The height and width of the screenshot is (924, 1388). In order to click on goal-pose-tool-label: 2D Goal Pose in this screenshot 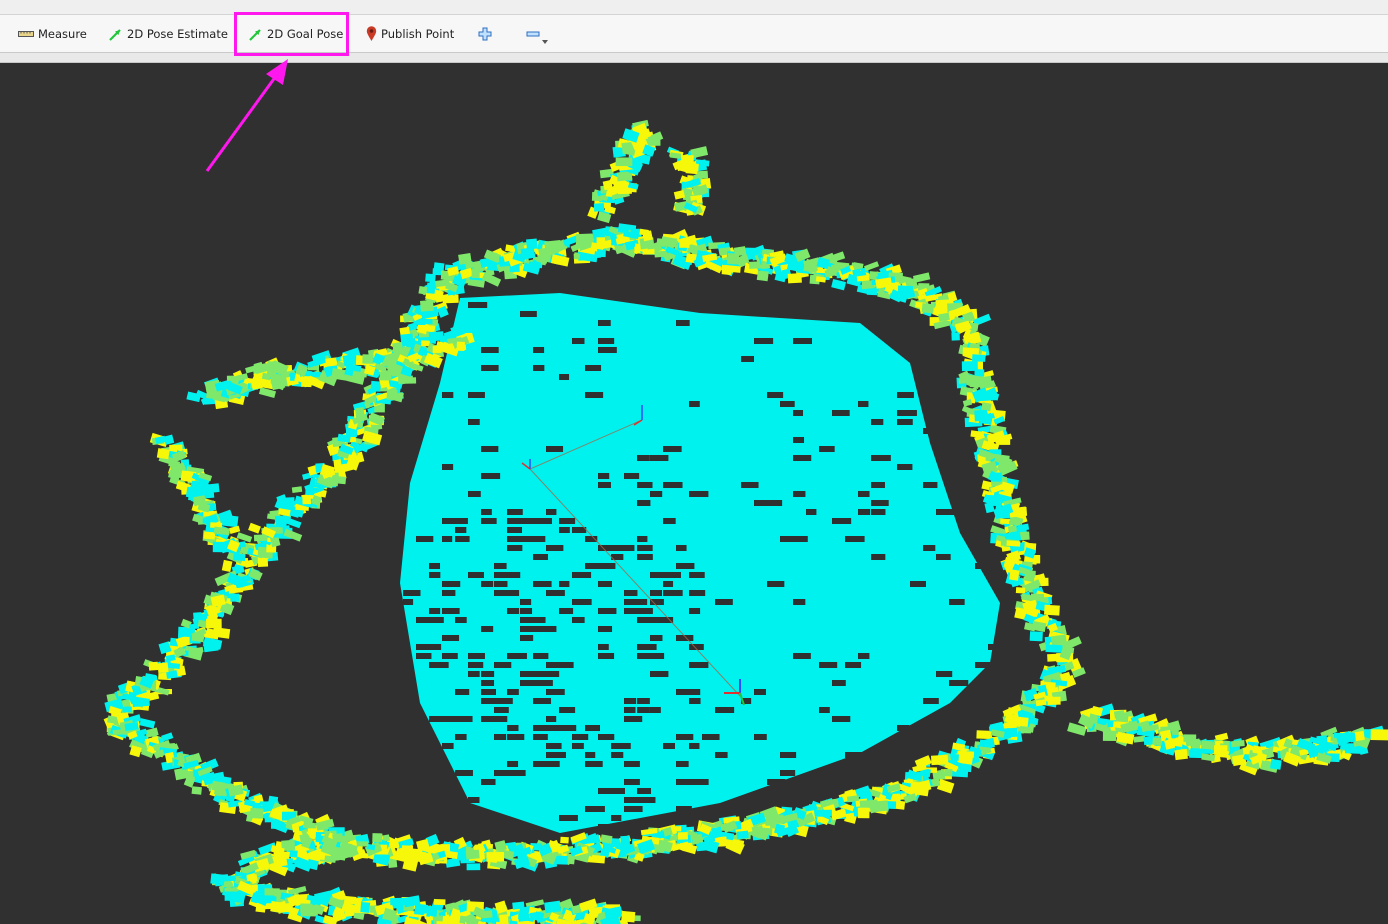, I will do `click(305, 34)`.